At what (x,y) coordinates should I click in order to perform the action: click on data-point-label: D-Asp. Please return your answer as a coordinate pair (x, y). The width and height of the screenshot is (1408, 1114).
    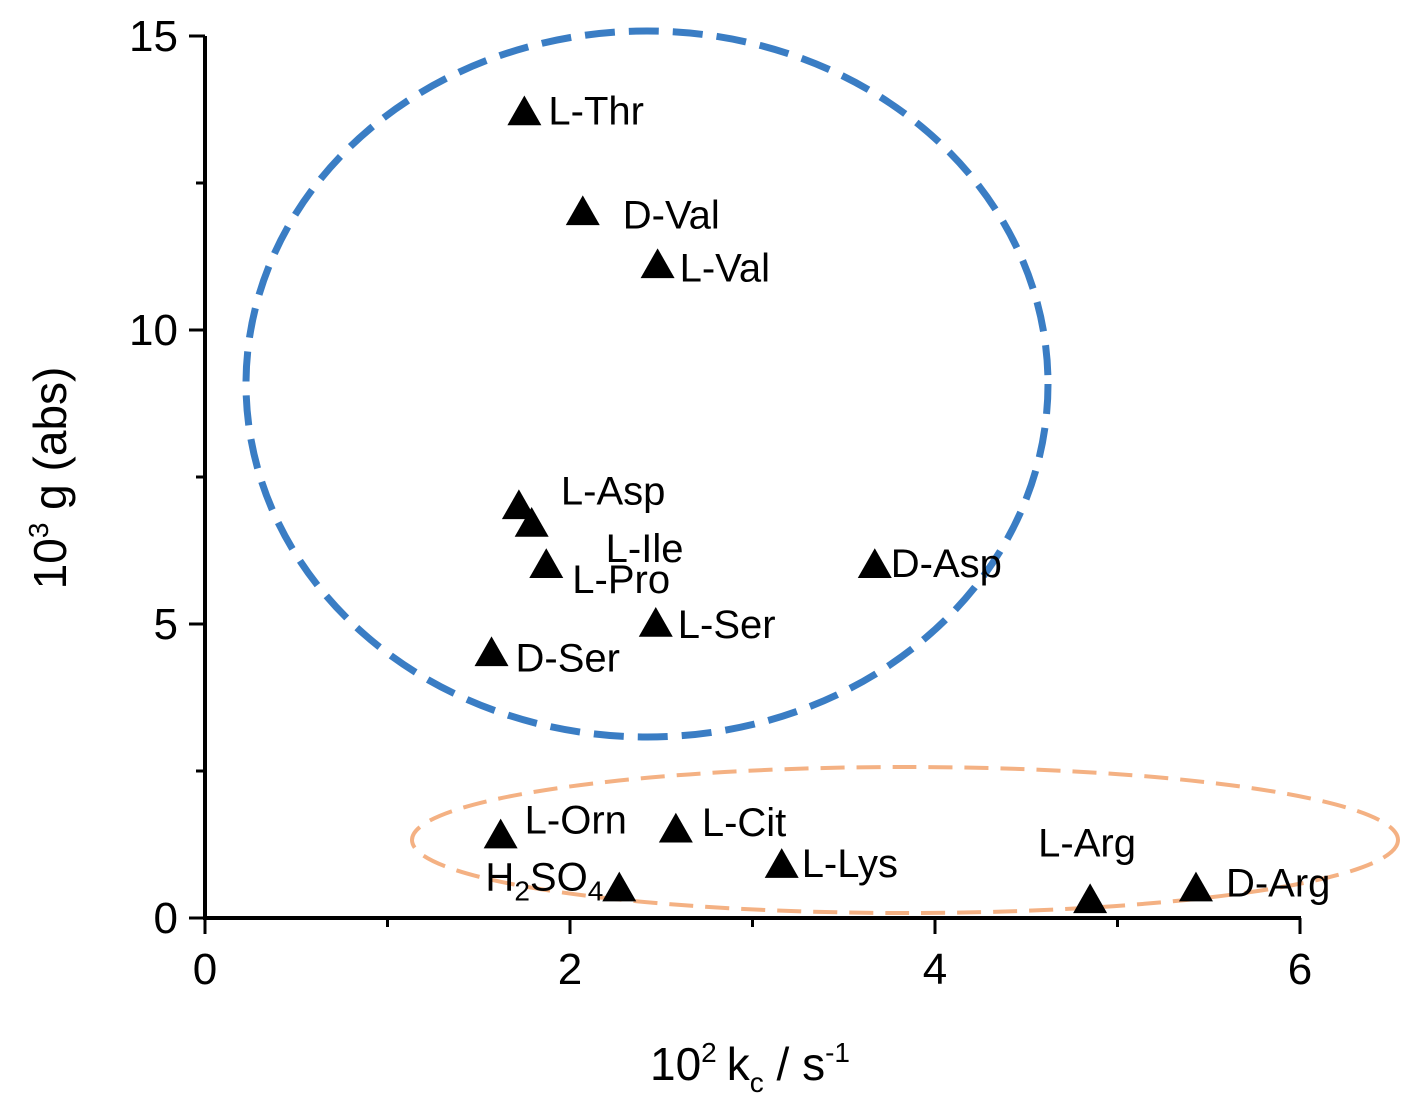
    Looking at the image, I should click on (946, 564).